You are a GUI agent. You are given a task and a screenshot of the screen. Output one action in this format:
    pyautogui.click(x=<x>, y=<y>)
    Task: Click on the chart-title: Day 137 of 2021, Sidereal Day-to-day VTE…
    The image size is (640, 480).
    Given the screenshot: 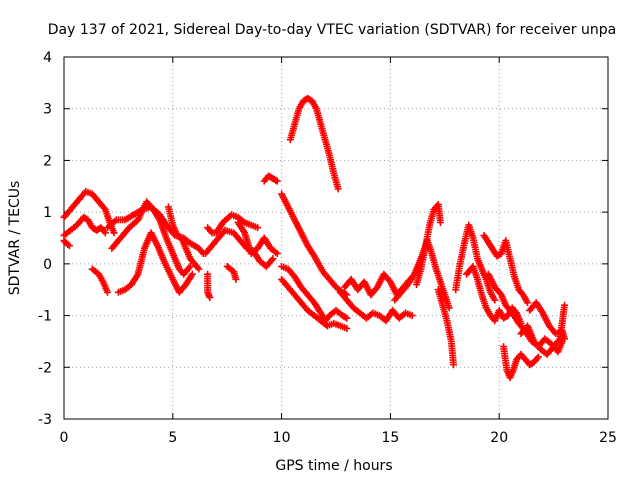 What is the action you would take?
    pyautogui.click(x=332, y=30)
    